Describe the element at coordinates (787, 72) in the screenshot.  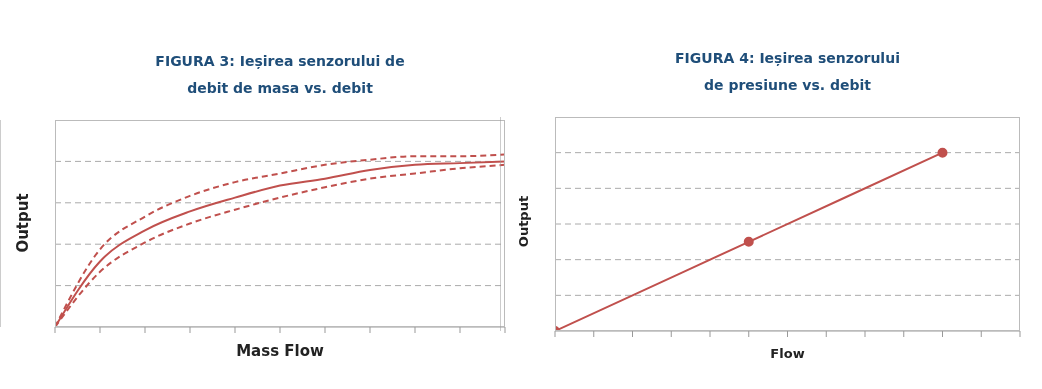
I see `chart-title: FIGURA 4: Ieșirea senzorului de presiune vs. debit` at that location.